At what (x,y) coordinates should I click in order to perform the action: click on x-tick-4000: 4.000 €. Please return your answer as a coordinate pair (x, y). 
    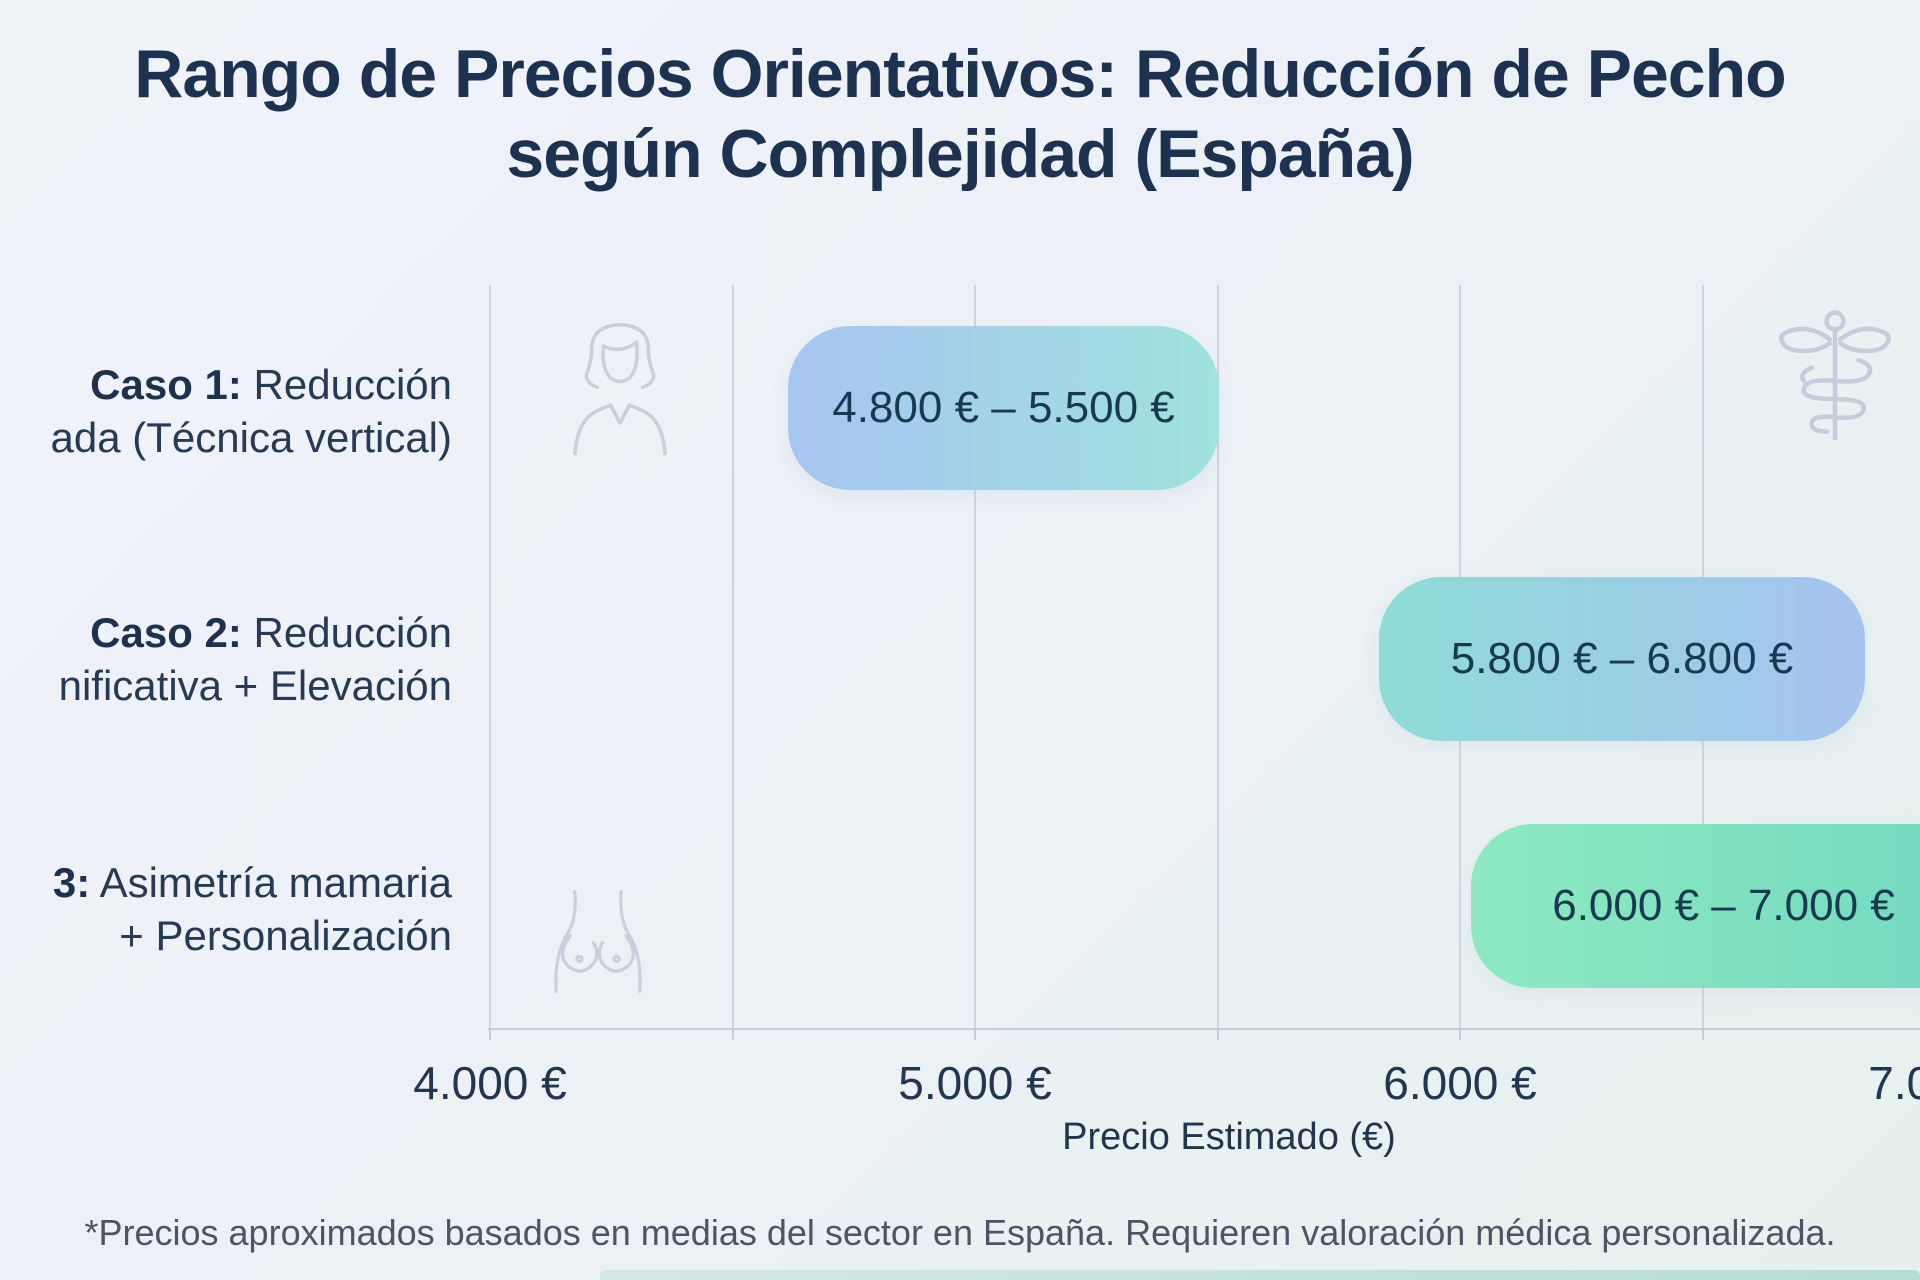
    Looking at the image, I should click on (490, 1083).